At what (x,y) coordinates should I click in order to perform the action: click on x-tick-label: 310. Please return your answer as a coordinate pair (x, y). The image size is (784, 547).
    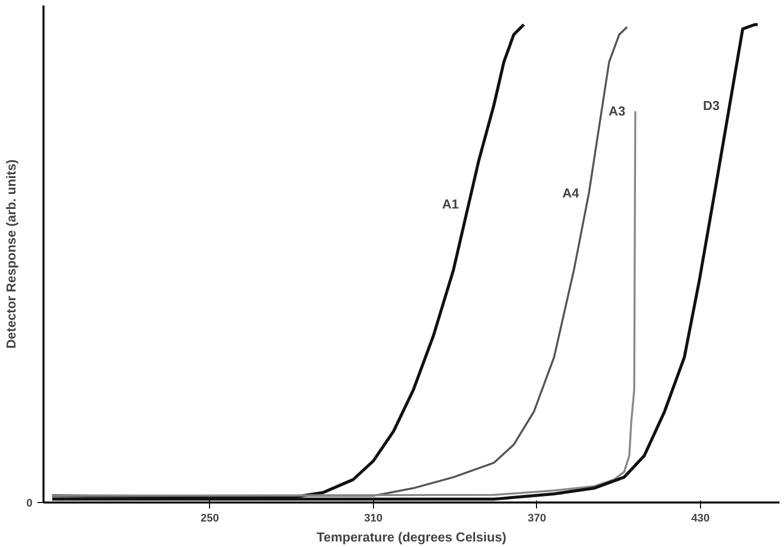
    Looking at the image, I should click on (373, 518).